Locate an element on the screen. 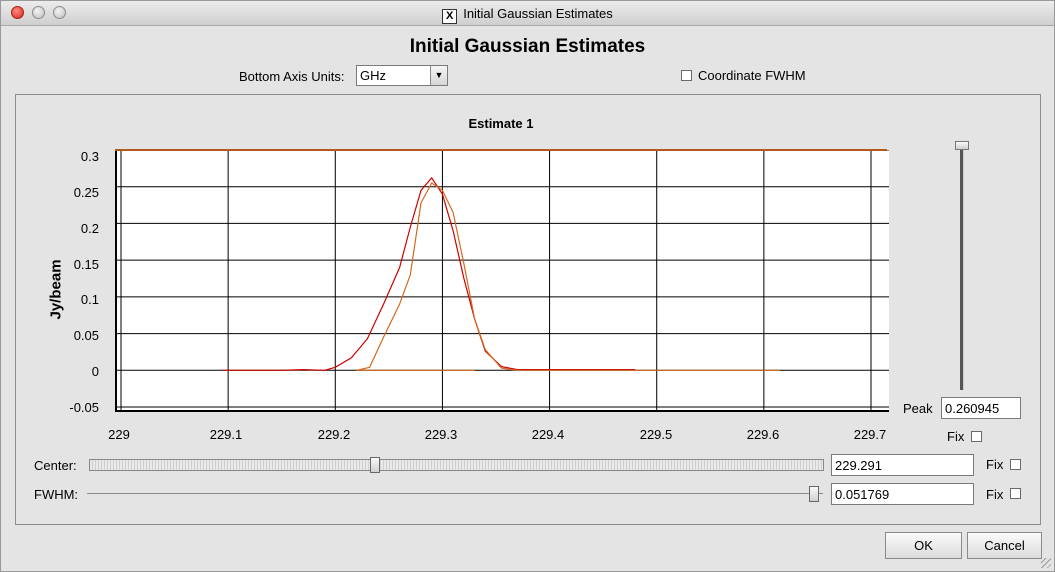 Image resolution: width=1055 pixels, height=572 pixels. center-fix-label: Fix is located at coordinates (995, 464).